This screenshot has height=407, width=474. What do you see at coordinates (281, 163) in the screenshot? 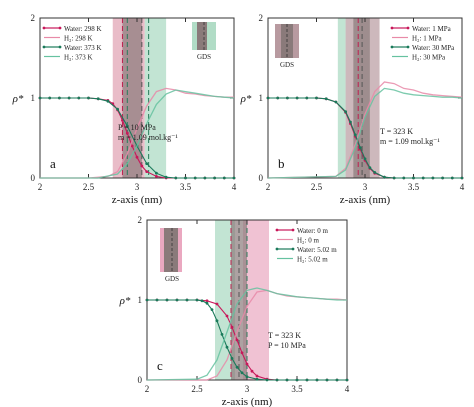
I see `panel-label: b` at bounding box center [281, 163].